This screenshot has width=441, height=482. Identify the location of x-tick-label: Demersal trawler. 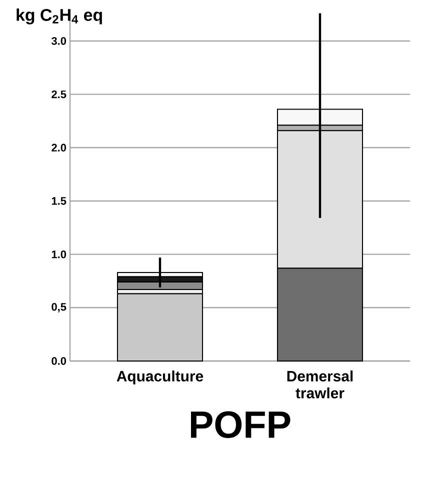
(320, 384).